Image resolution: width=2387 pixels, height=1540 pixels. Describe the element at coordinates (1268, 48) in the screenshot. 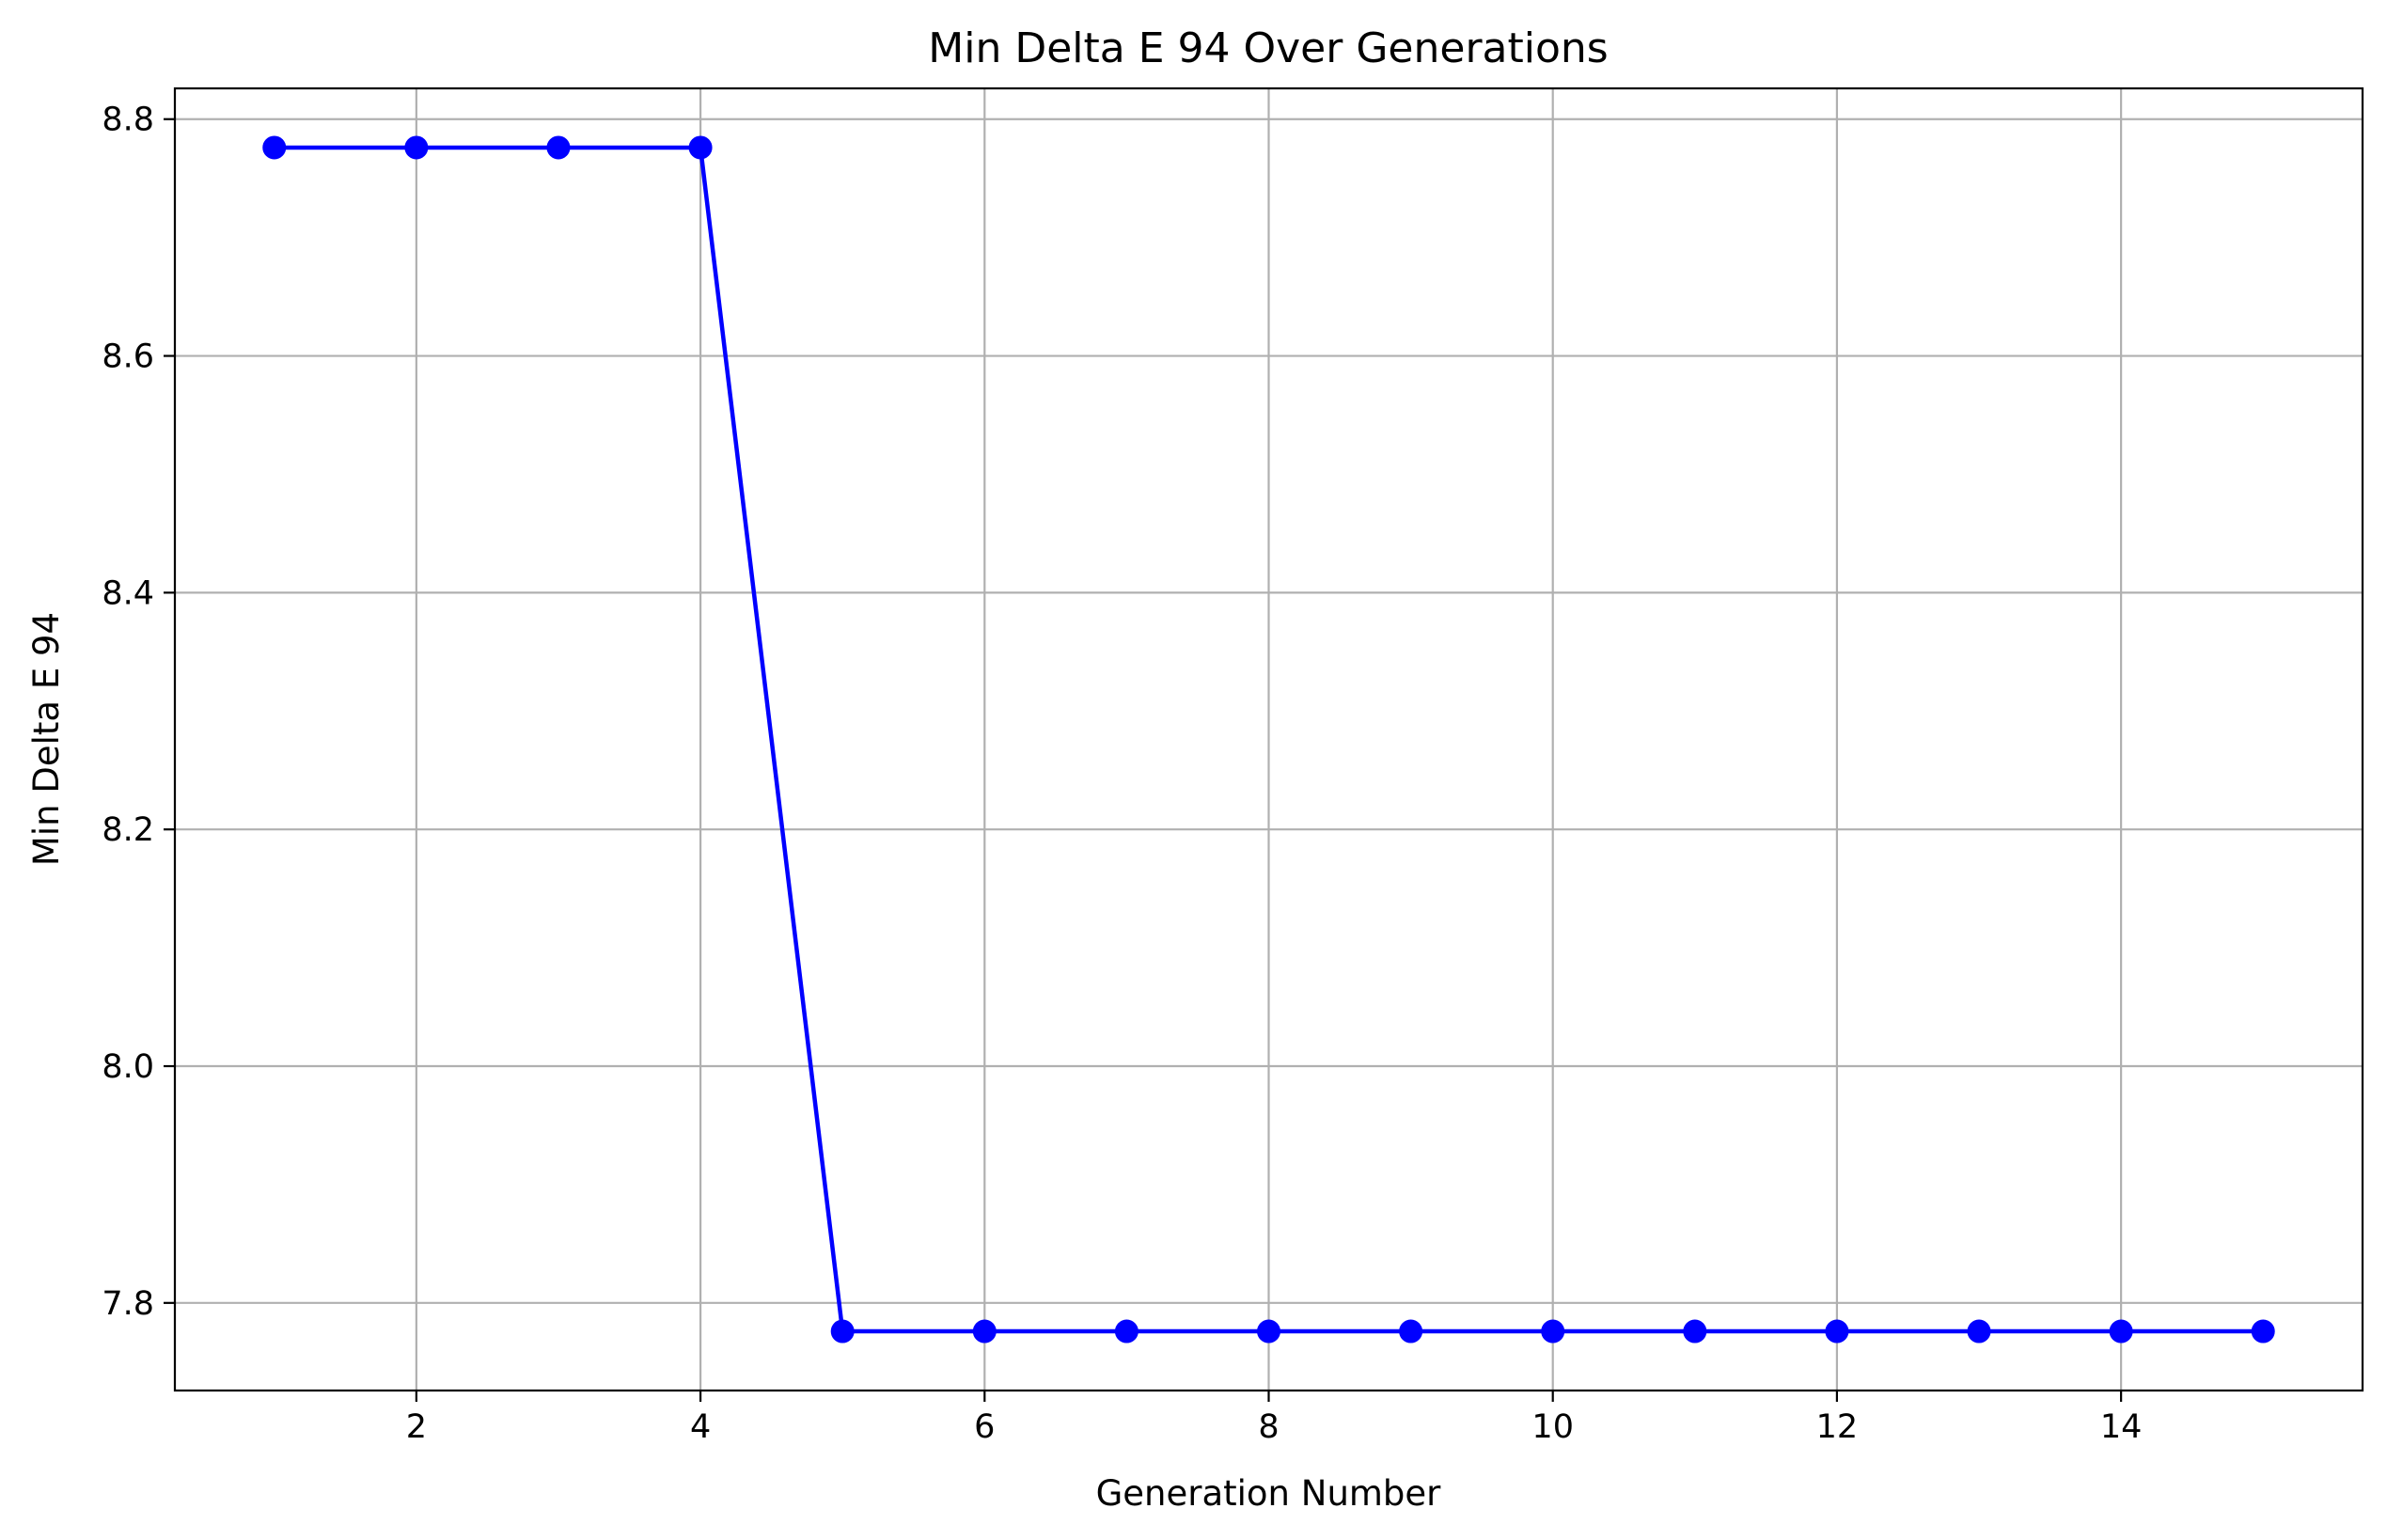

I see `chart-title: Min Delta E 94 Over Generations` at that location.